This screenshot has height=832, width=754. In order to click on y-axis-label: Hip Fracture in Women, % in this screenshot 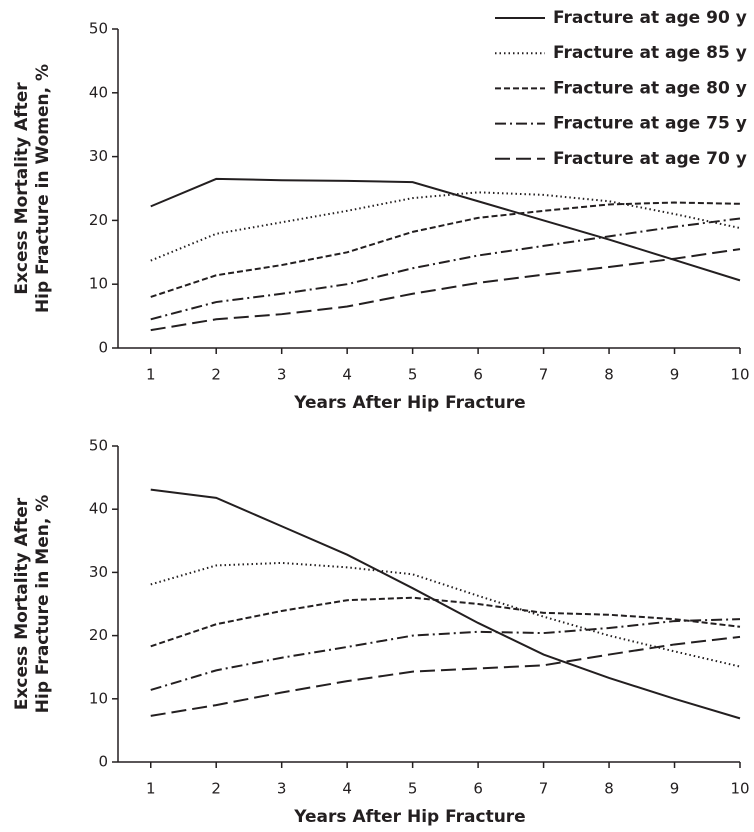, I will do `click(43, 188)`.